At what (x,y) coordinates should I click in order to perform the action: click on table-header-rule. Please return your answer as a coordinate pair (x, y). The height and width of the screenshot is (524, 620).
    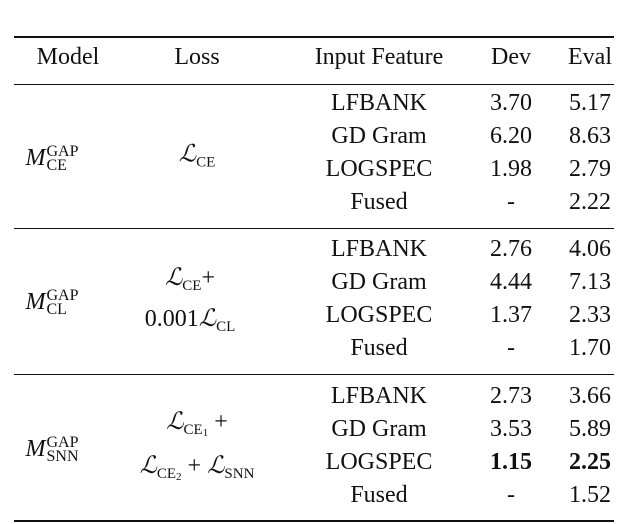
    Looking at the image, I should click on (314, 84).